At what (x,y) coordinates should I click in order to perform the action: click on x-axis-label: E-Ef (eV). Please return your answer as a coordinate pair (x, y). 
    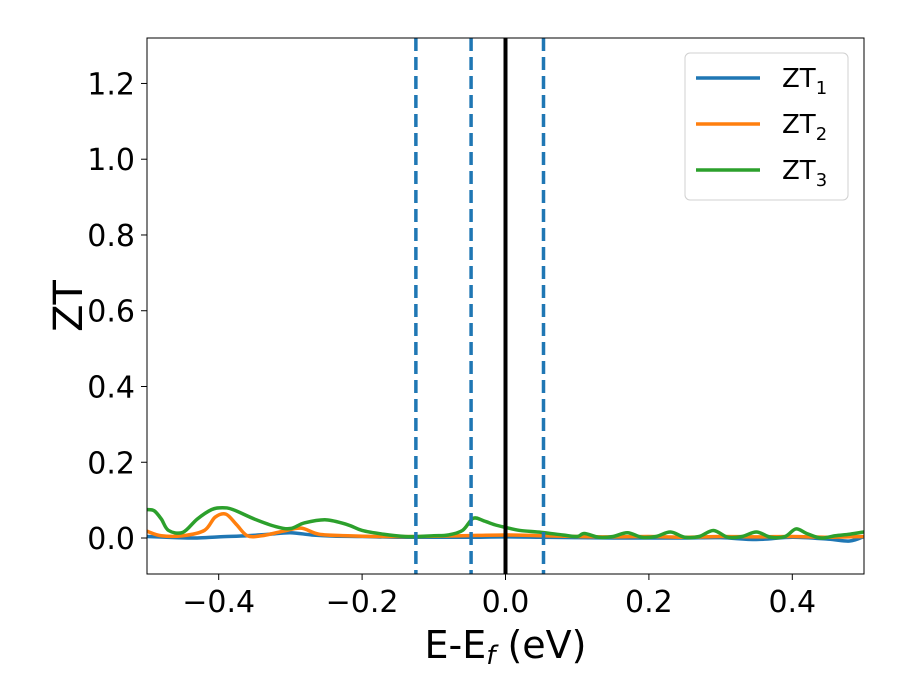
    Looking at the image, I should click on (506, 647).